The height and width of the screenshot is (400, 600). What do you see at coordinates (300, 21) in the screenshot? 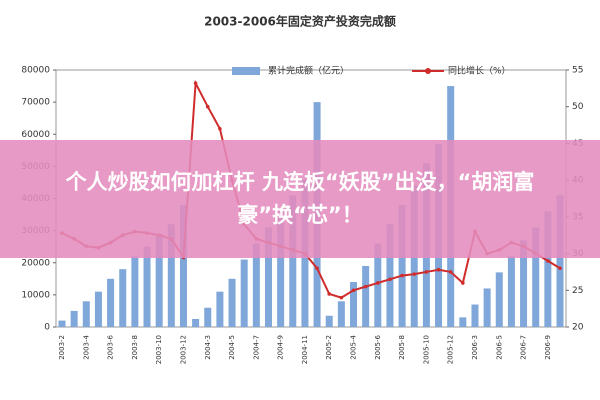
I see `chart-title: 2003-2006年固定资产投资完成额` at bounding box center [300, 21].